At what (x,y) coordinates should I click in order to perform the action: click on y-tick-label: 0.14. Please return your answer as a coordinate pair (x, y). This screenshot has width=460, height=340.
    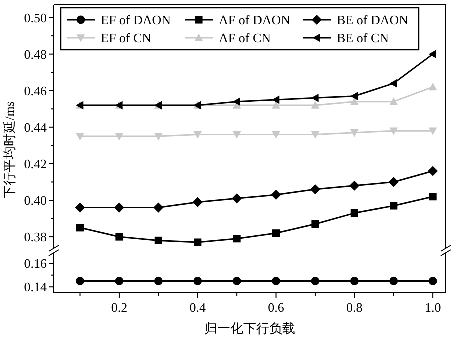
    Looking at the image, I should click on (36, 287).